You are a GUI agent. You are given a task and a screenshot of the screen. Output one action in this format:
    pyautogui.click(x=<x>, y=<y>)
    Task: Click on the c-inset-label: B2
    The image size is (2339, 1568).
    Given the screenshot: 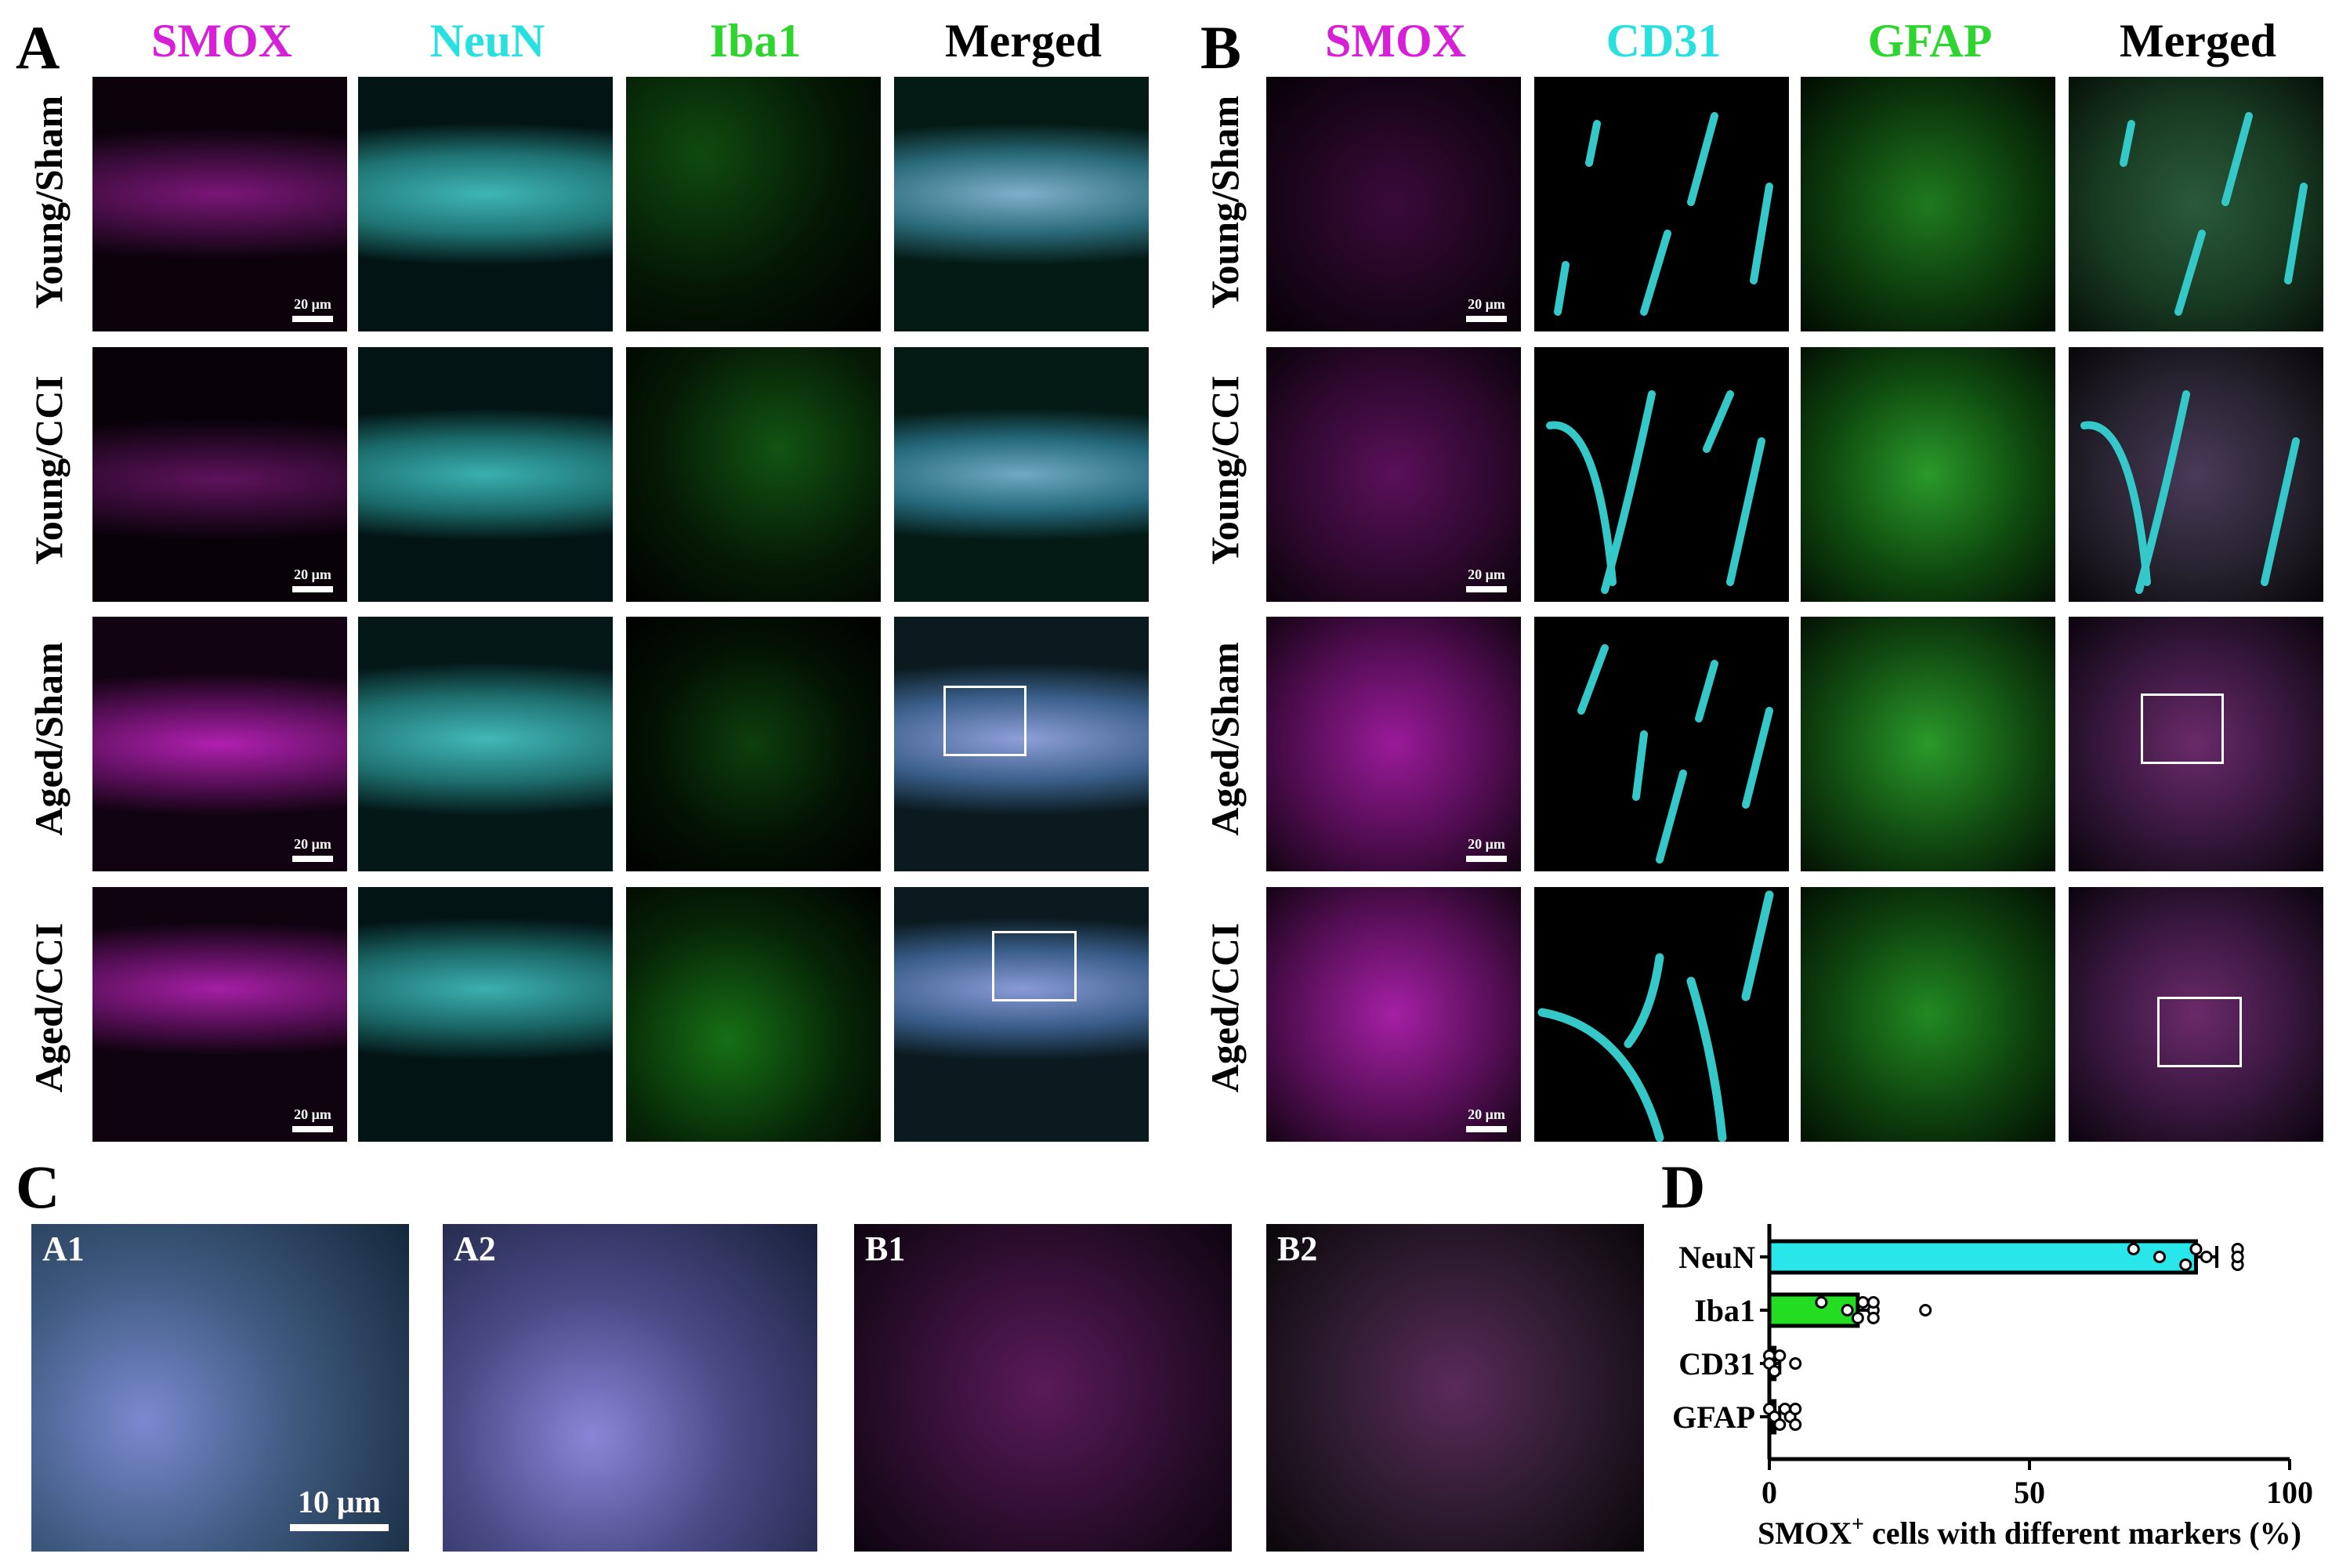 What is the action you would take?
    pyautogui.click(x=1298, y=1248)
    